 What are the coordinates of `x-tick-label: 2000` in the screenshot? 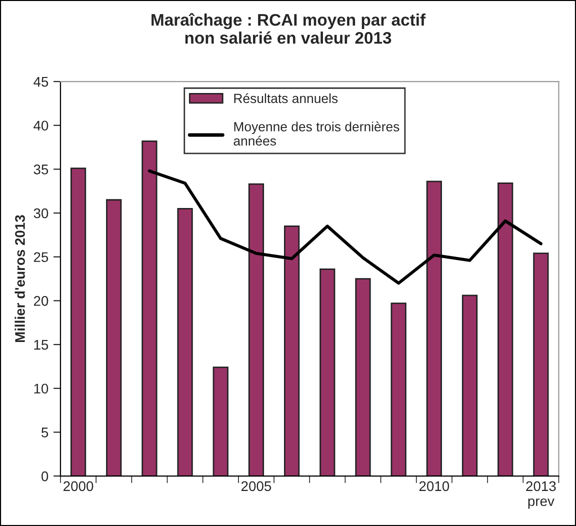 It's located at (79, 486).